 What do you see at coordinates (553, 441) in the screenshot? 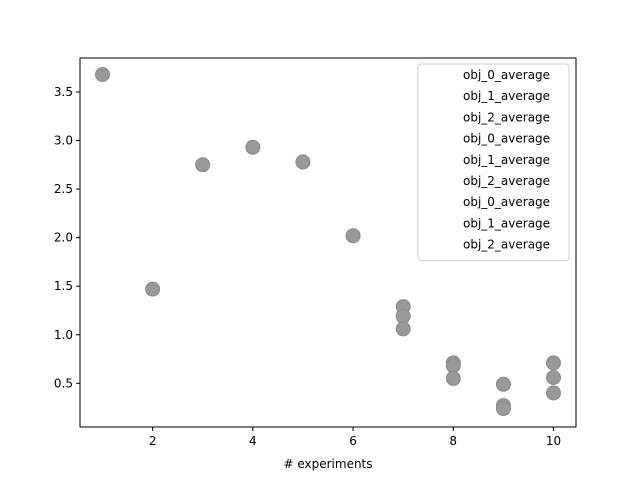
I see `x-tick-label: 10` at bounding box center [553, 441].